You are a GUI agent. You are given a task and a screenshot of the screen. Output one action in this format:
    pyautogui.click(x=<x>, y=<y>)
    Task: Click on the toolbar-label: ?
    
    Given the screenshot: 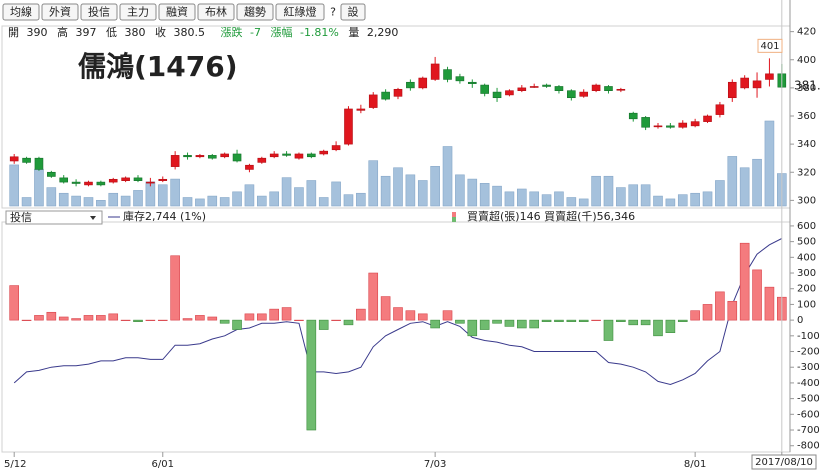 What is the action you would take?
    pyautogui.click(x=333, y=12)
    